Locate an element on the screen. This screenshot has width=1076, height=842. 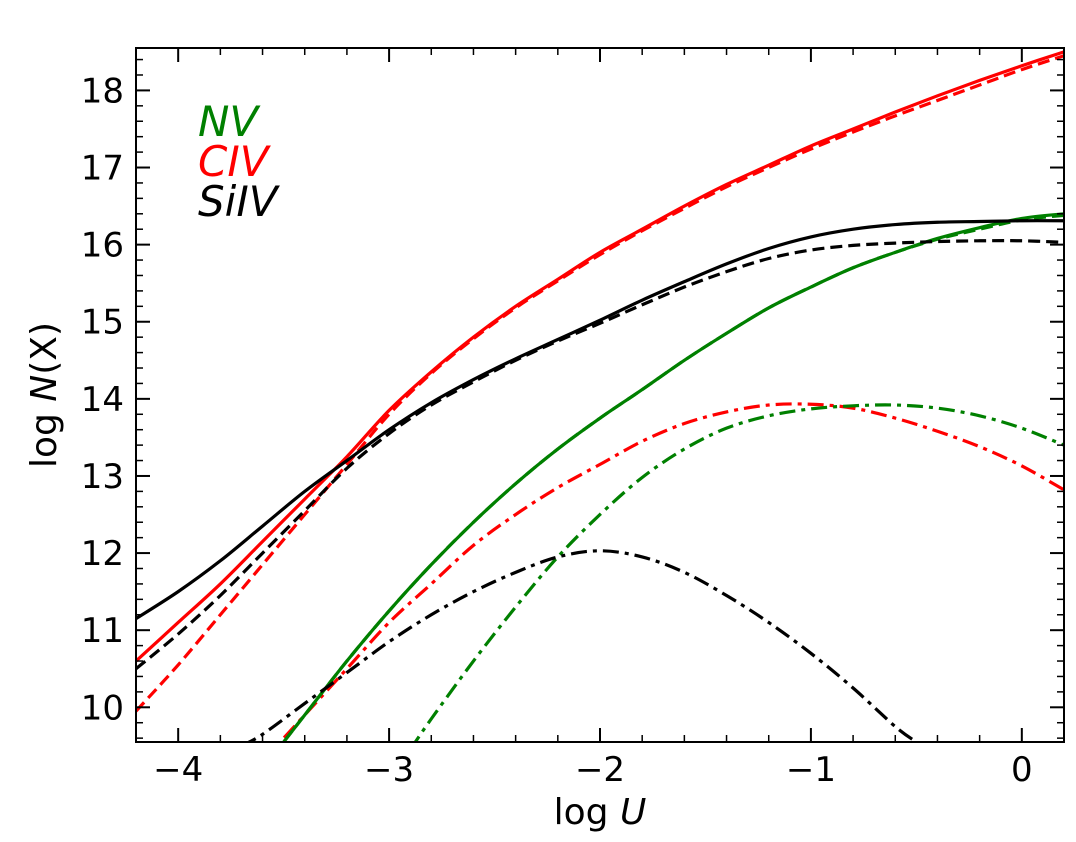
y-tick-label: 12 is located at coordinates (102, 554).